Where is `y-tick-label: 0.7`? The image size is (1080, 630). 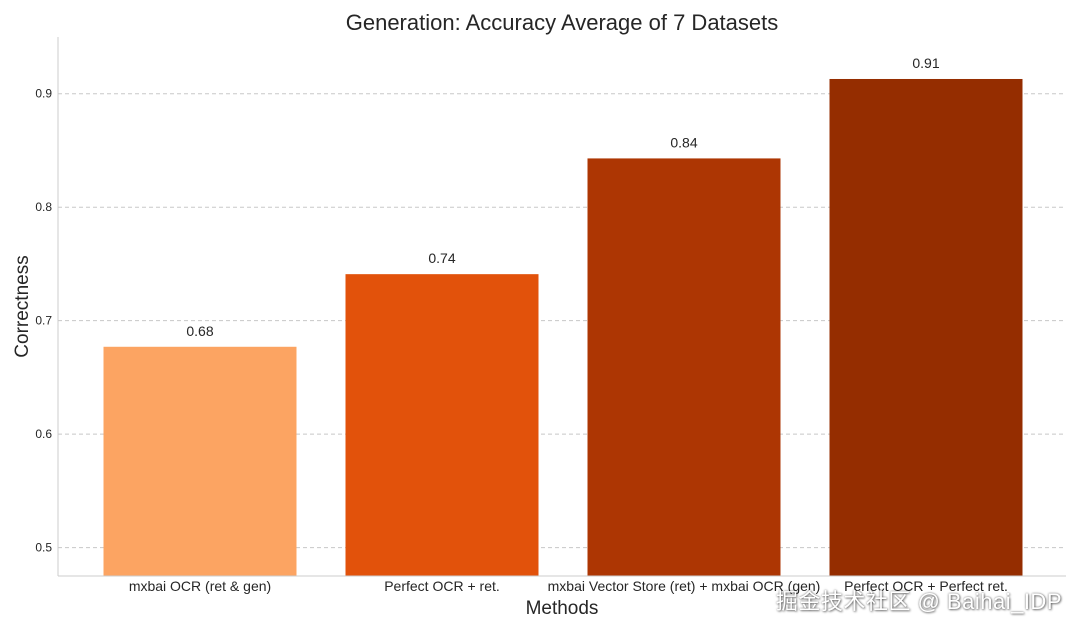 y-tick-label: 0.7 is located at coordinates (43, 321).